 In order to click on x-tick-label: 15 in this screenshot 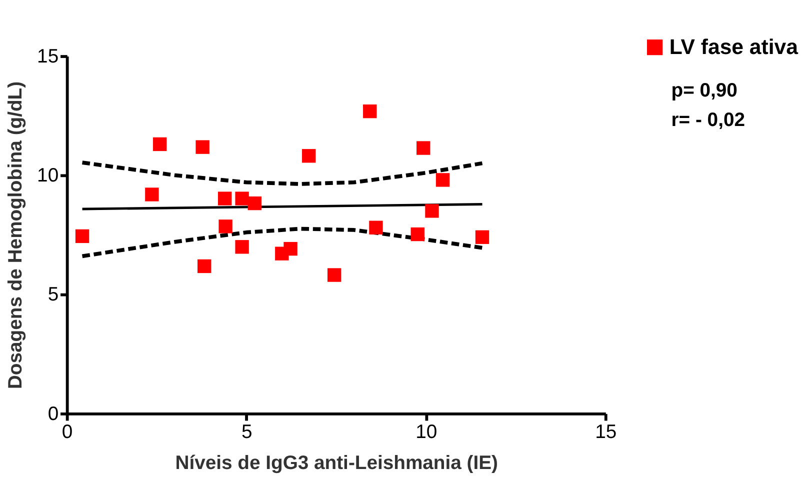, I will do `click(606, 432)`.